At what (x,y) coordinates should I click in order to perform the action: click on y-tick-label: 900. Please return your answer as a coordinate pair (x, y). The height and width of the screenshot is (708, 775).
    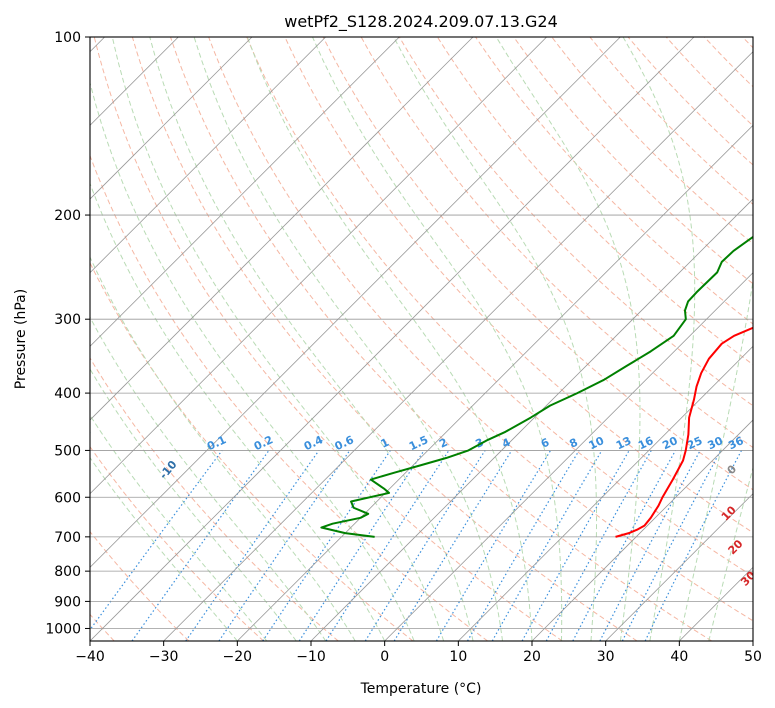
    Looking at the image, I should click on (67, 602).